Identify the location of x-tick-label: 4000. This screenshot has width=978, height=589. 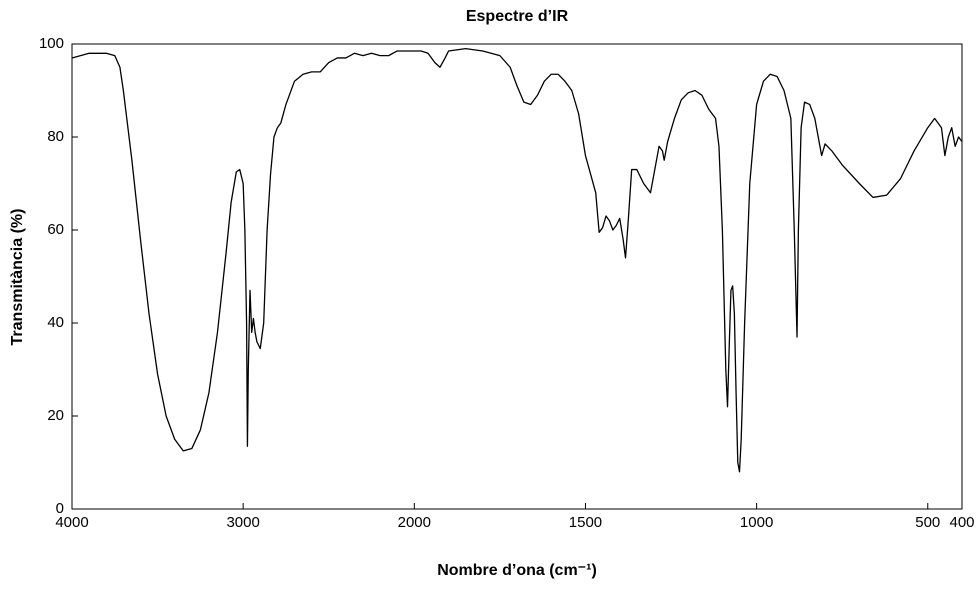
(71, 522).